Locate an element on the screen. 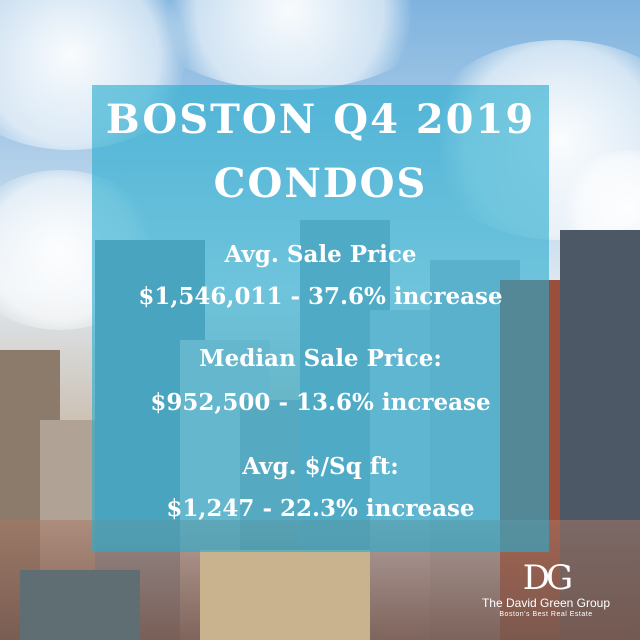  stat-median-sale-price-value: $952,500 - 13.6% increase is located at coordinates (320, 402).